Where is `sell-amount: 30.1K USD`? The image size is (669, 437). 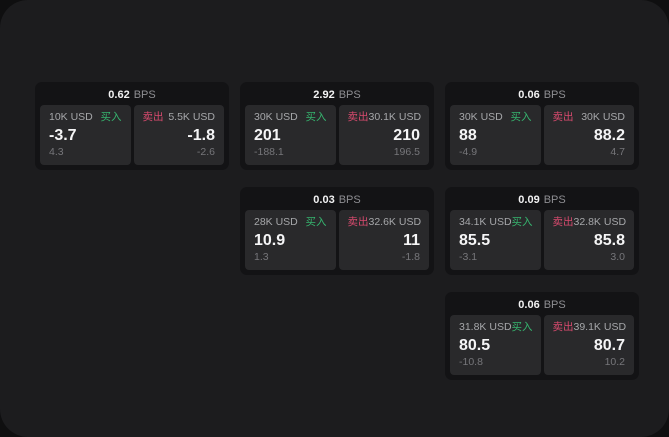 sell-amount: 30.1K USD is located at coordinates (395, 117).